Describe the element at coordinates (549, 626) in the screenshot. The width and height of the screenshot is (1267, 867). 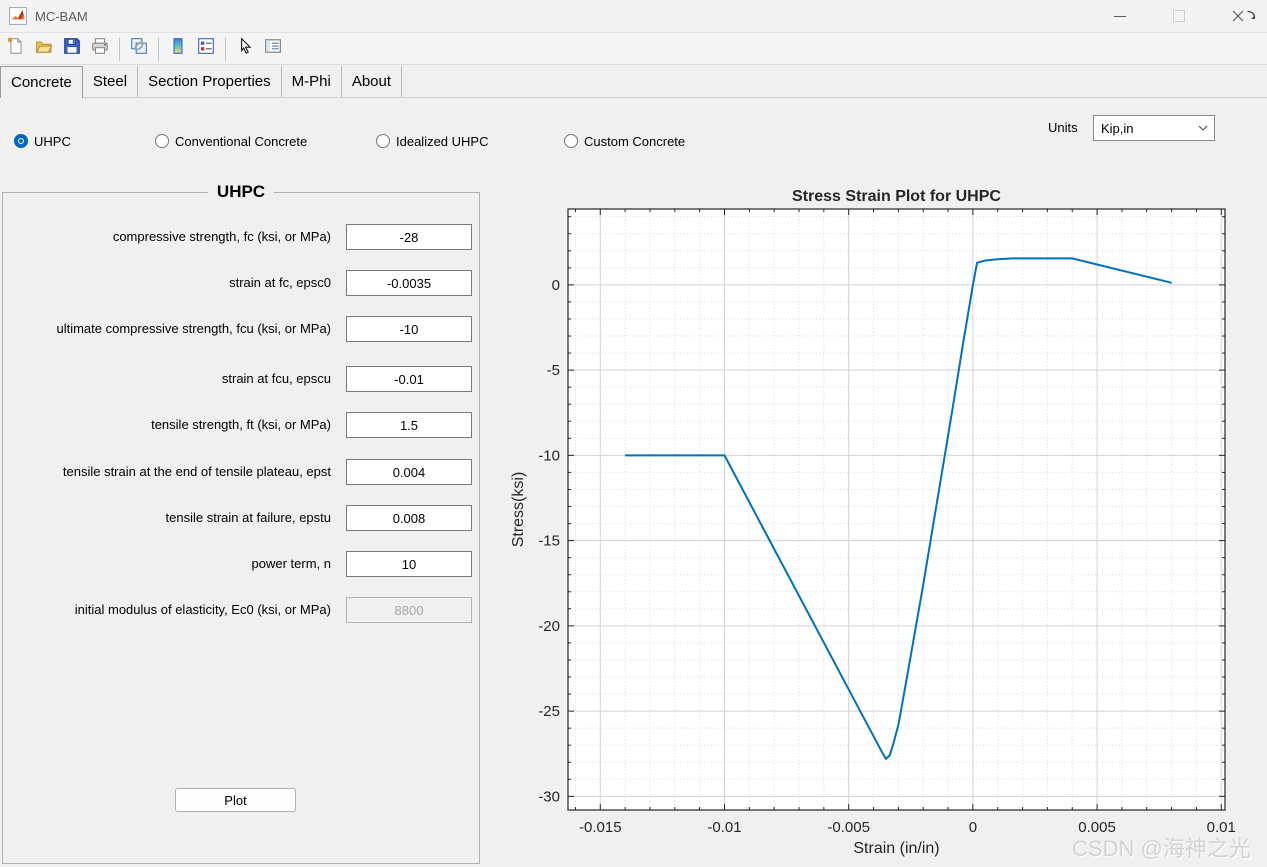
I see `svg-text: -20` at that location.